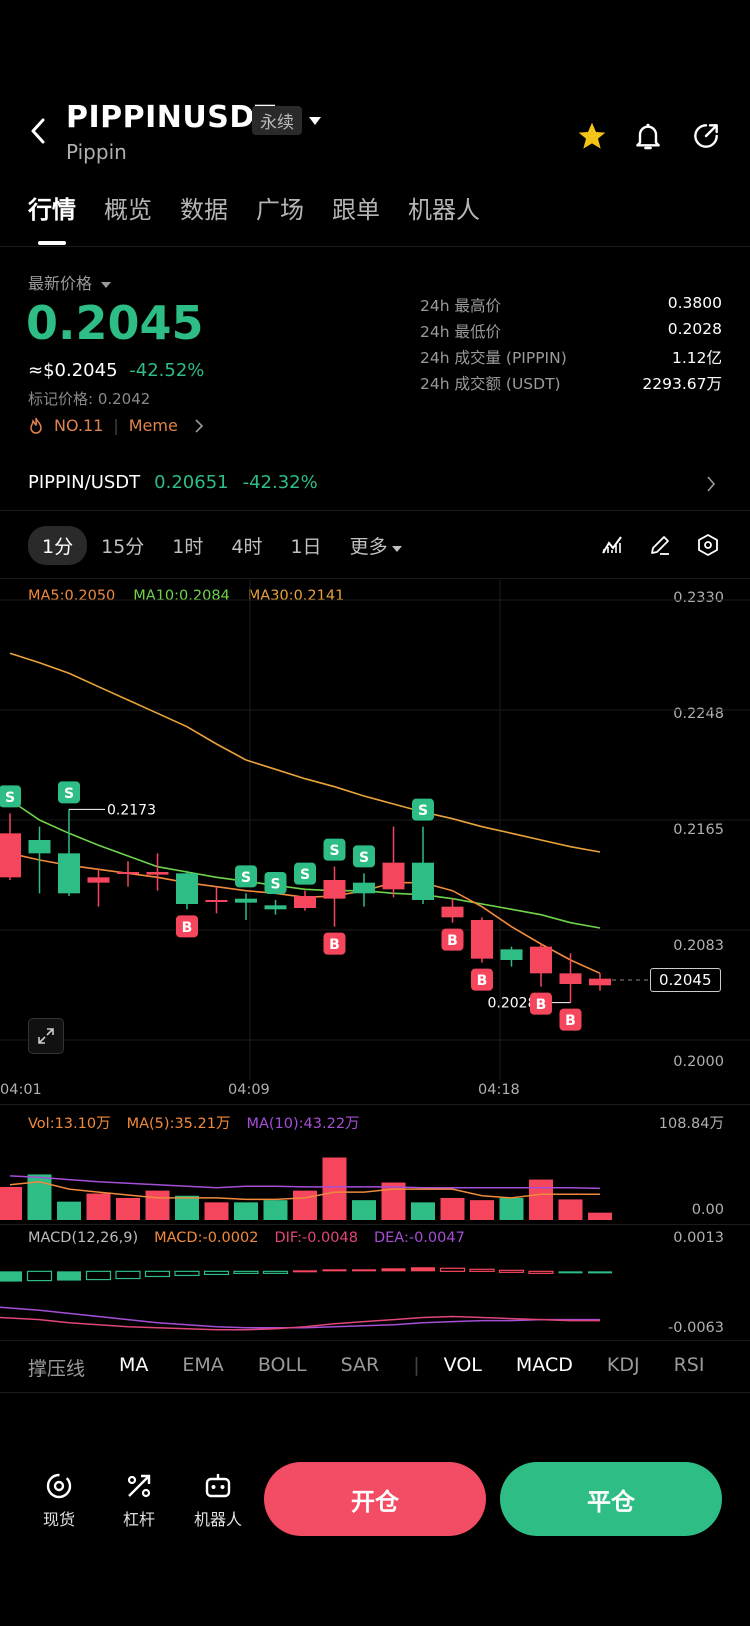  I want to click on leverage-icon, so click(139, 1486).